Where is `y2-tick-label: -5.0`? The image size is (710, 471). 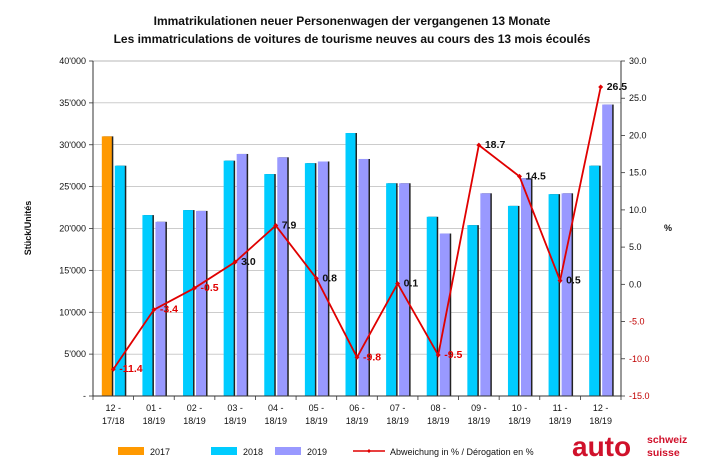 y2-tick-label: -5.0 is located at coordinates (637, 322).